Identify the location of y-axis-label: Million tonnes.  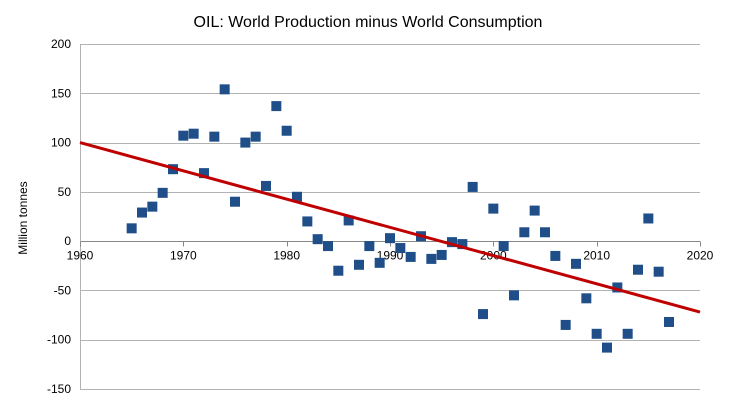
(23, 217).